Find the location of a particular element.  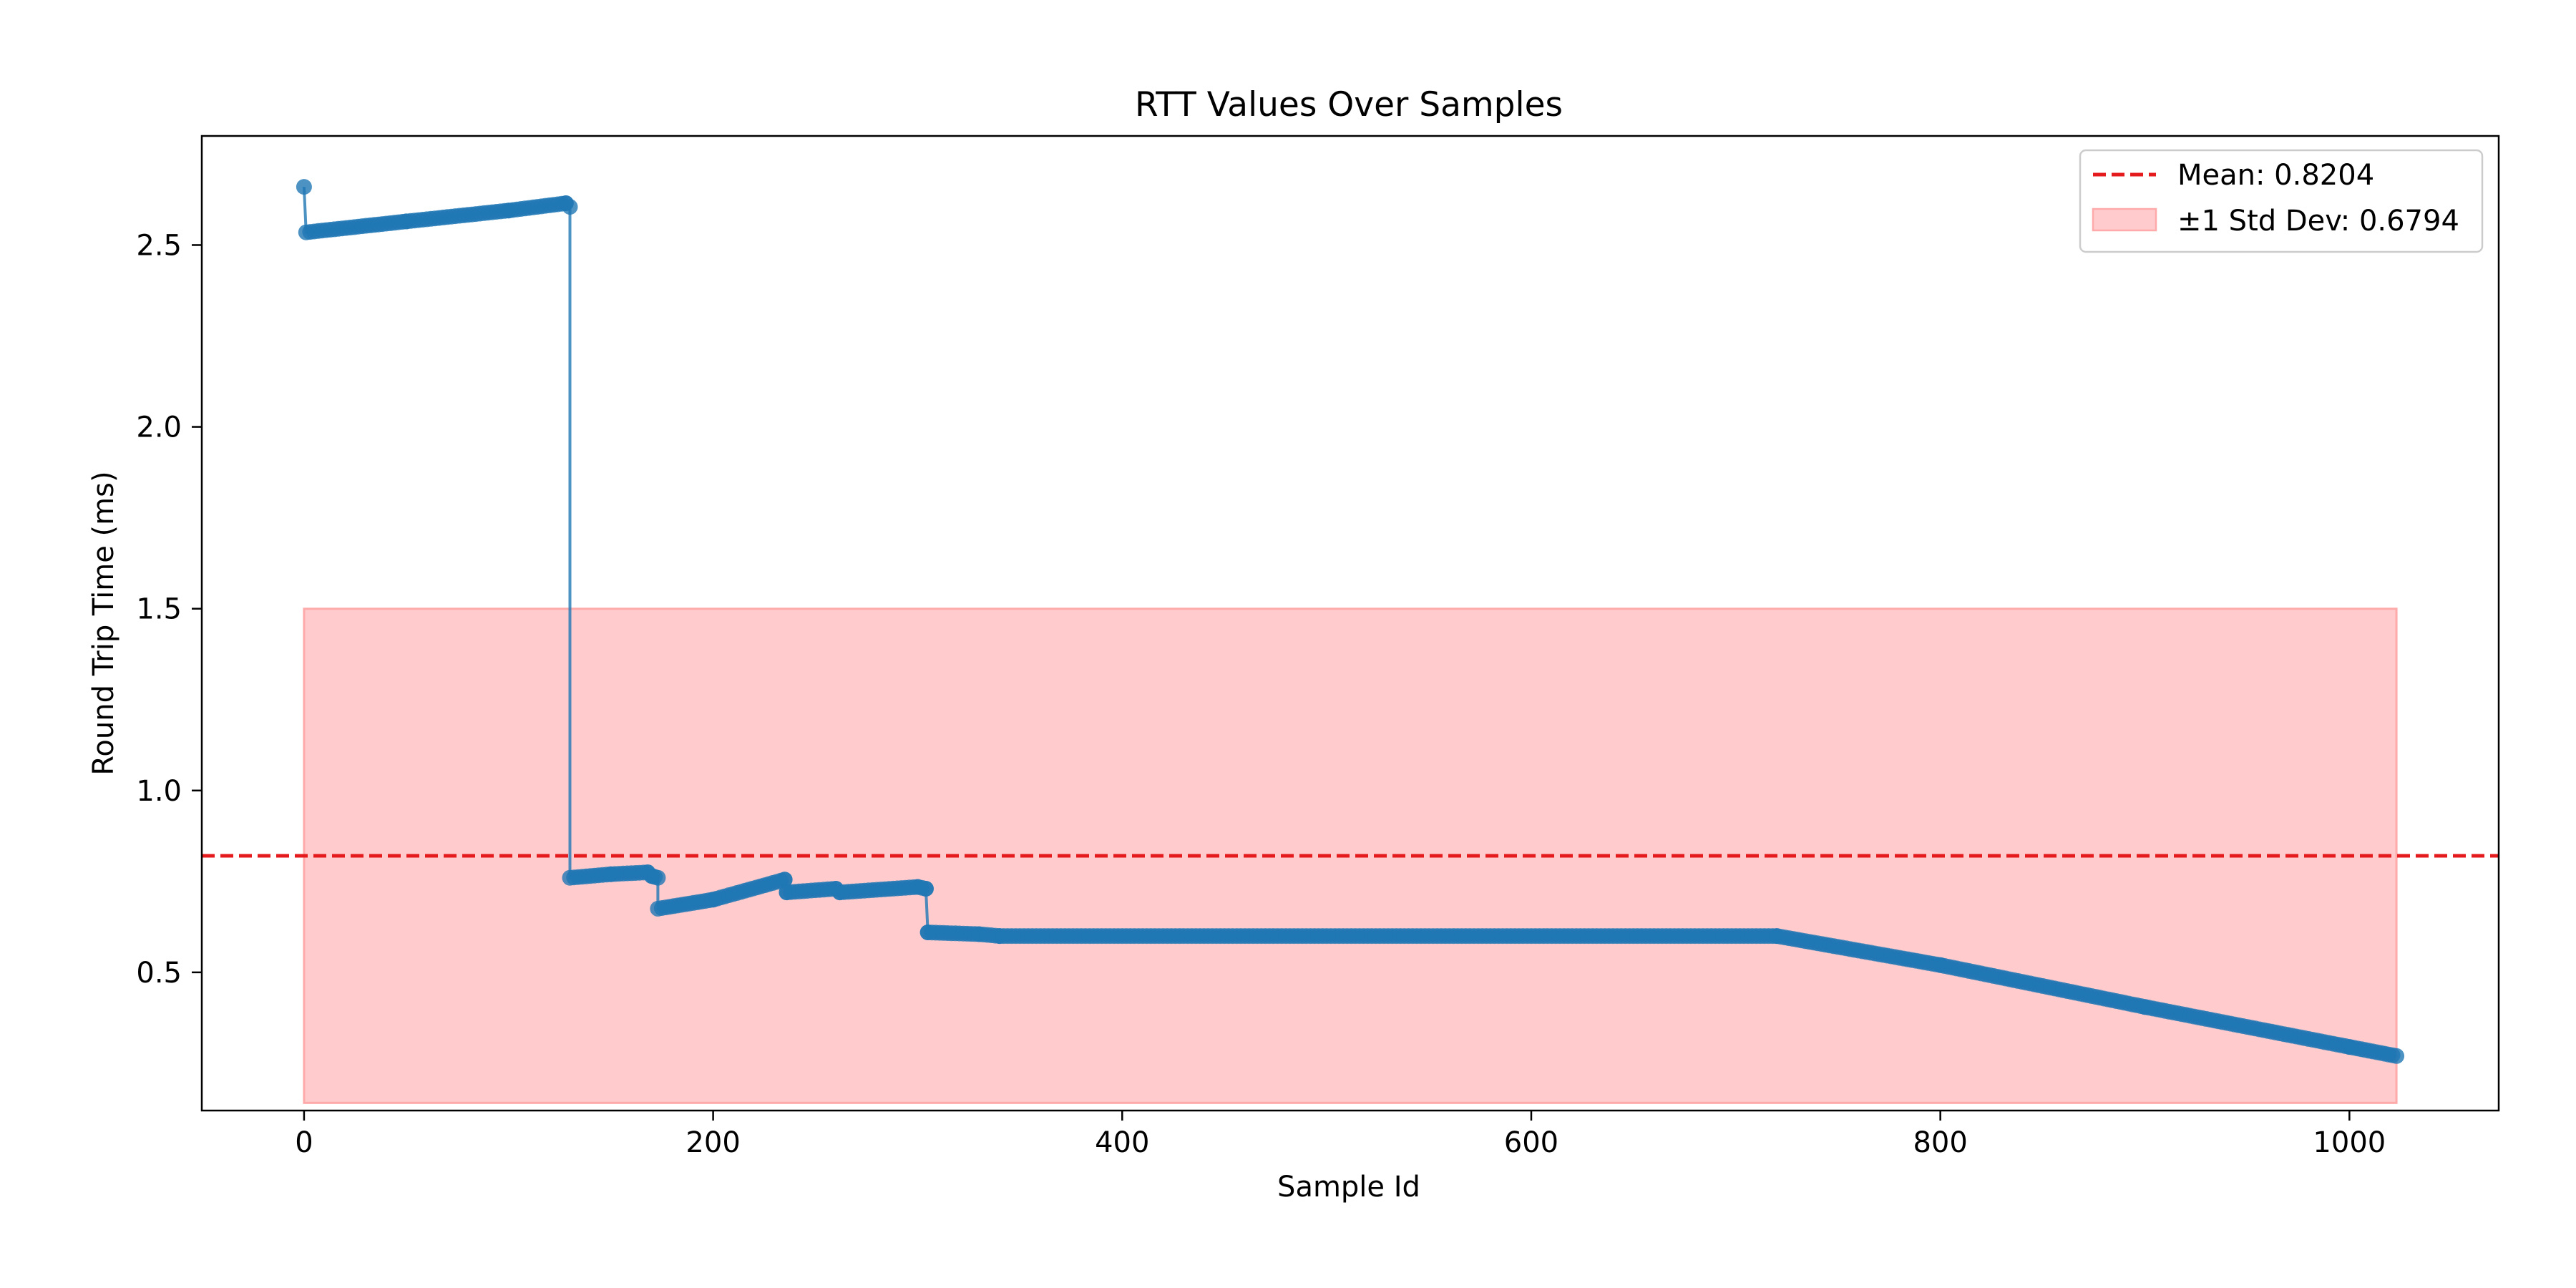

chart-title: RTT Values Over Samples is located at coordinates (1349, 105).